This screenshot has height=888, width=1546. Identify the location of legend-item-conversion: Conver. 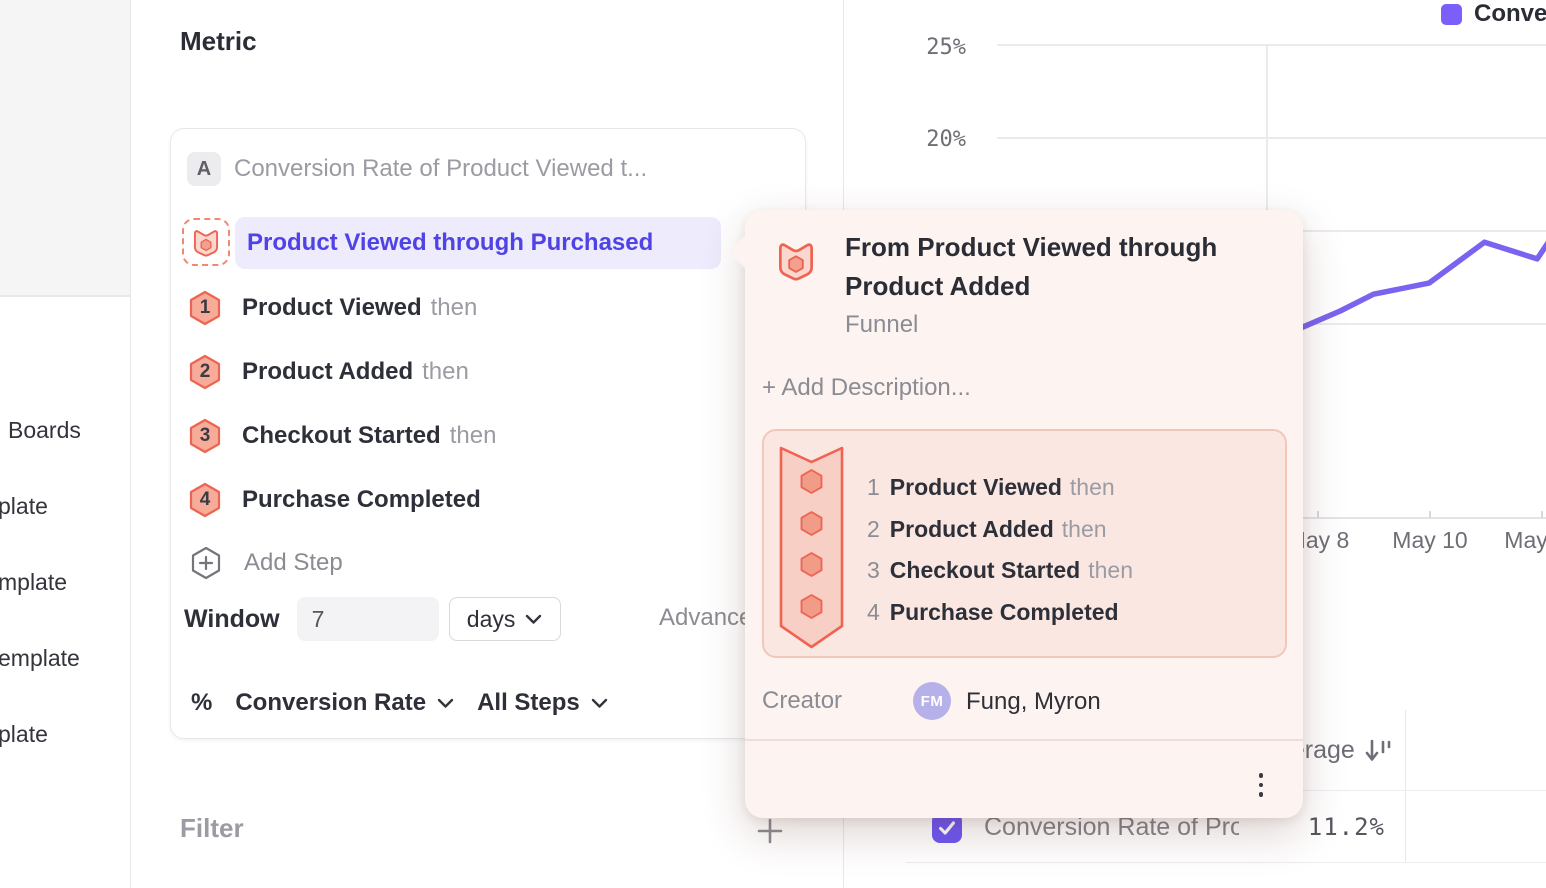
(1493, 13).